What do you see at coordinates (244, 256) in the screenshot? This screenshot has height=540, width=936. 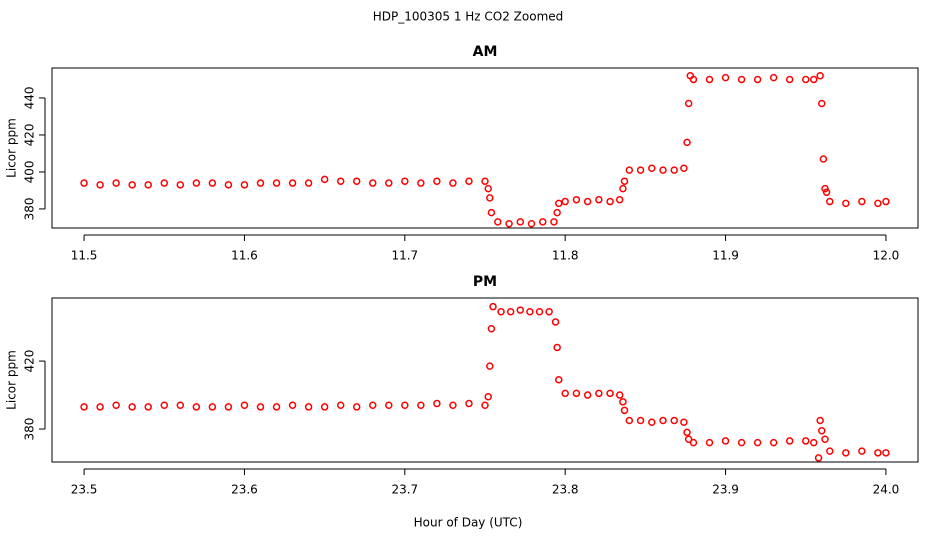 I see `x-tick-label: 11.6` at bounding box center [244, 256].